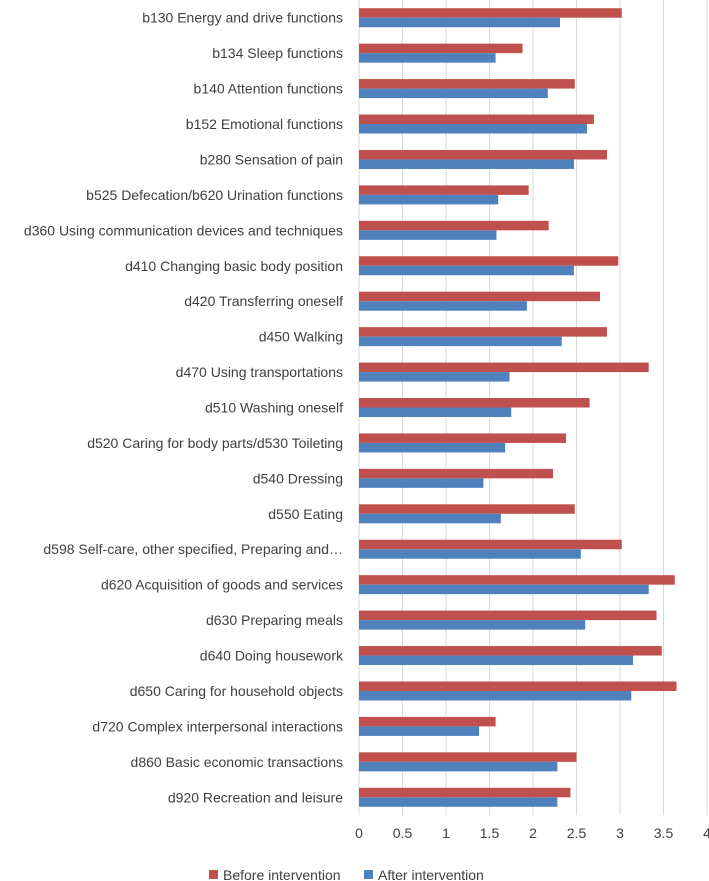  I want to click on category-label: d620 Acquisition of goods and services, so click(222, 585).